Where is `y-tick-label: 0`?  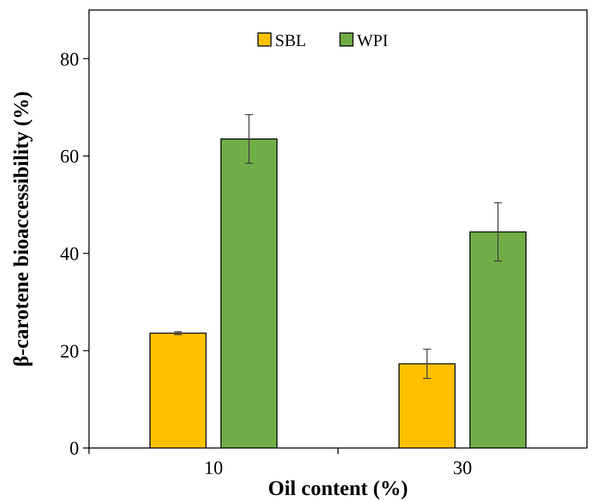
y-tick-label: 0 is located at coordinates (74, 449).